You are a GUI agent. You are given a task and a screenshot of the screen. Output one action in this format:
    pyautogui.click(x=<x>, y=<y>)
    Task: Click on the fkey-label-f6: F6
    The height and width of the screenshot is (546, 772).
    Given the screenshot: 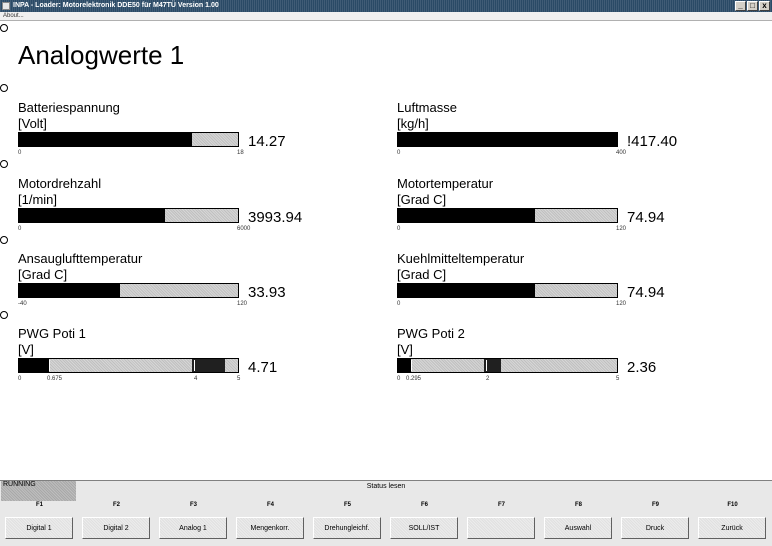 What is the action you would take?
    pyautogui.click(x=424, y=505)
    